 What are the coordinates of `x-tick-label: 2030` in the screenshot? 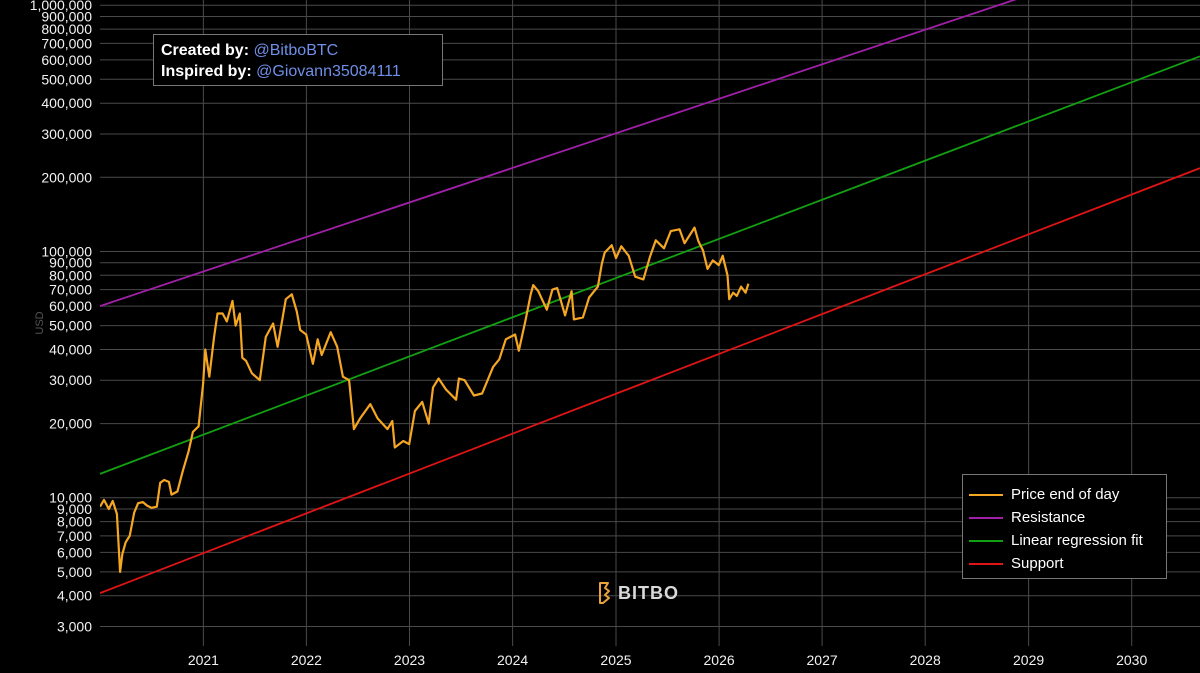 It's located at (1131, 660).